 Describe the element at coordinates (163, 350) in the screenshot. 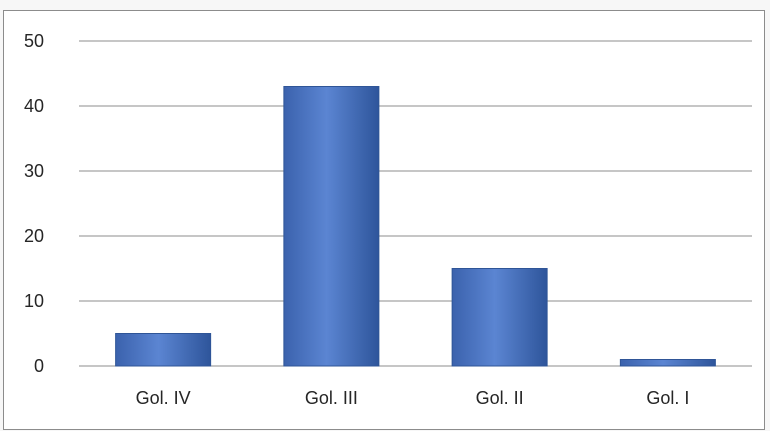

I see `bar-gol-iv` at that location.